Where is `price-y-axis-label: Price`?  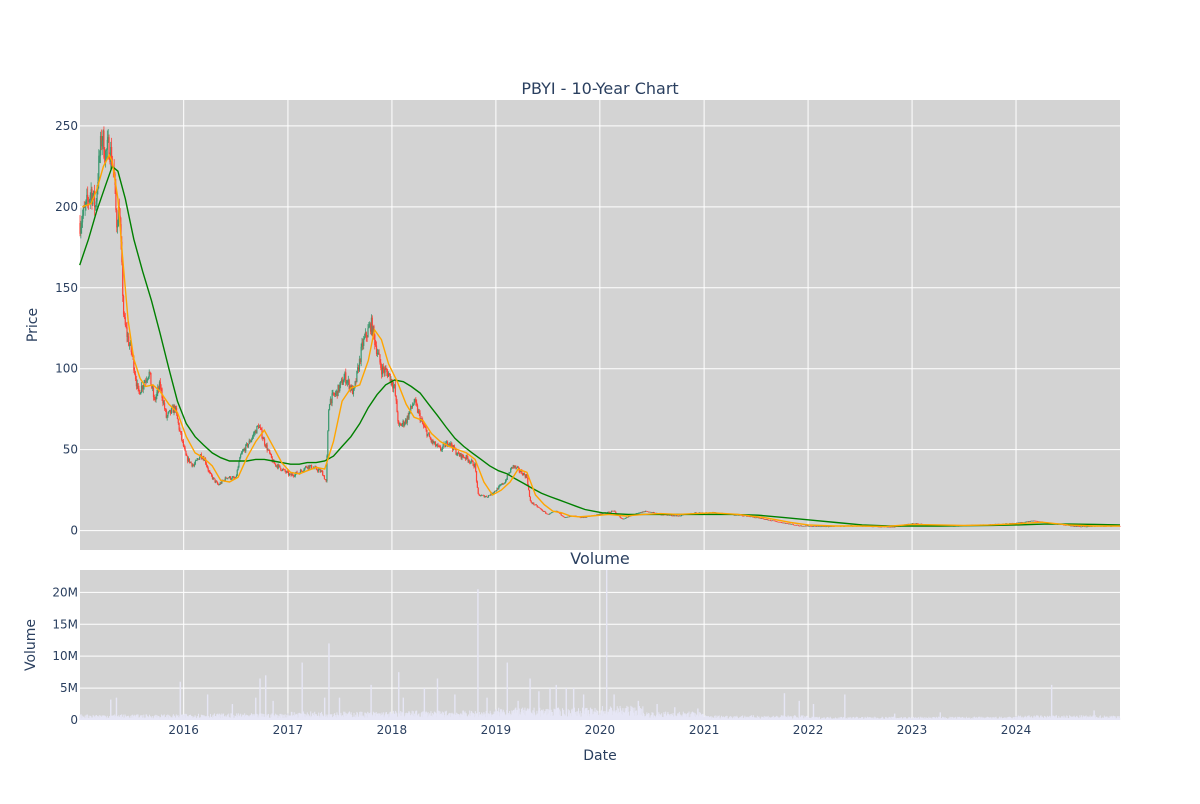 price-y-axis-label: Price is located at coordinates (33, 325).